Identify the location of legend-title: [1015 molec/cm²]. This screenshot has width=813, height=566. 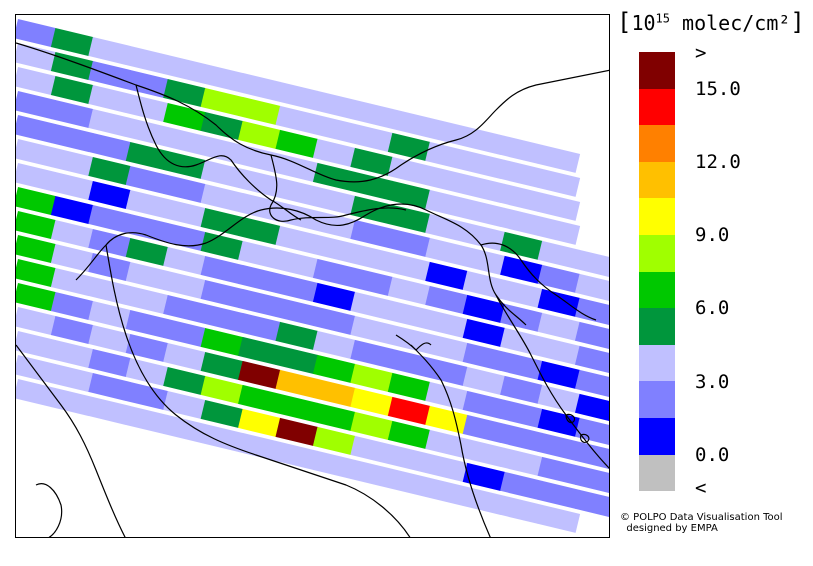
(711, 22).